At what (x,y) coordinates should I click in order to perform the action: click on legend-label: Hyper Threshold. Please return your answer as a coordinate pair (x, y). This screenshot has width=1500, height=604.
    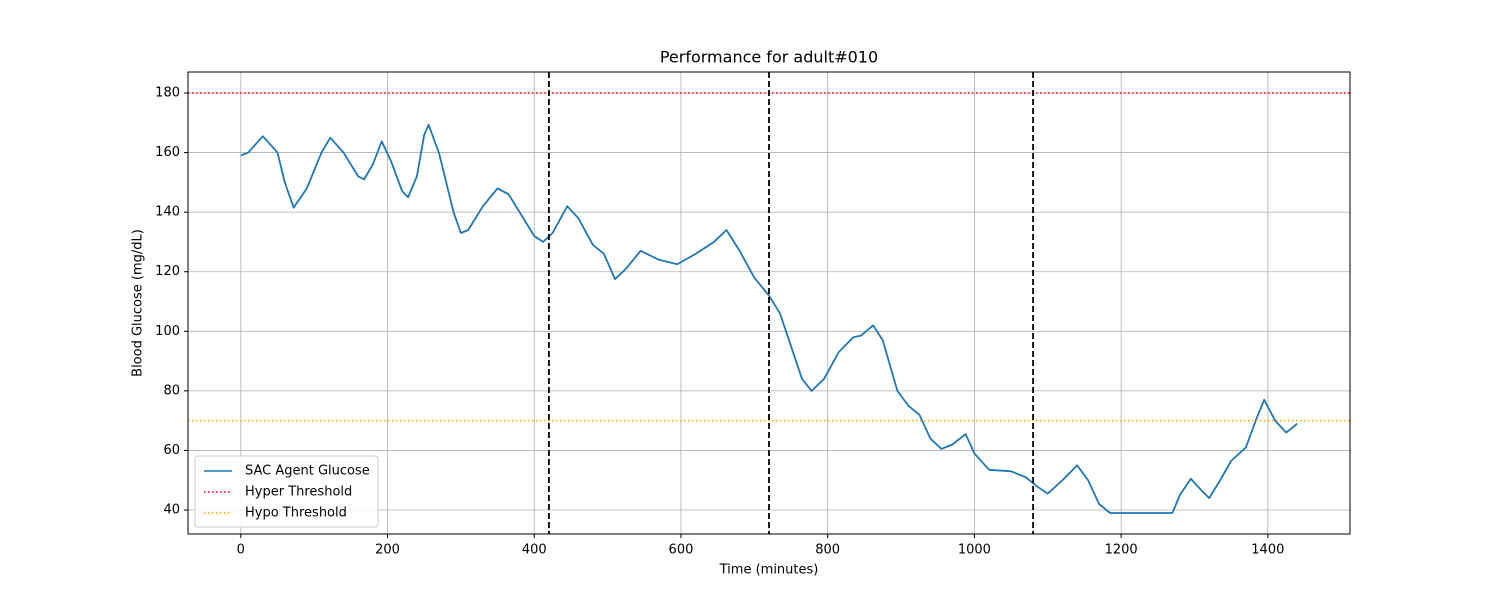
    Looking at the image, I should click on (298, 492).